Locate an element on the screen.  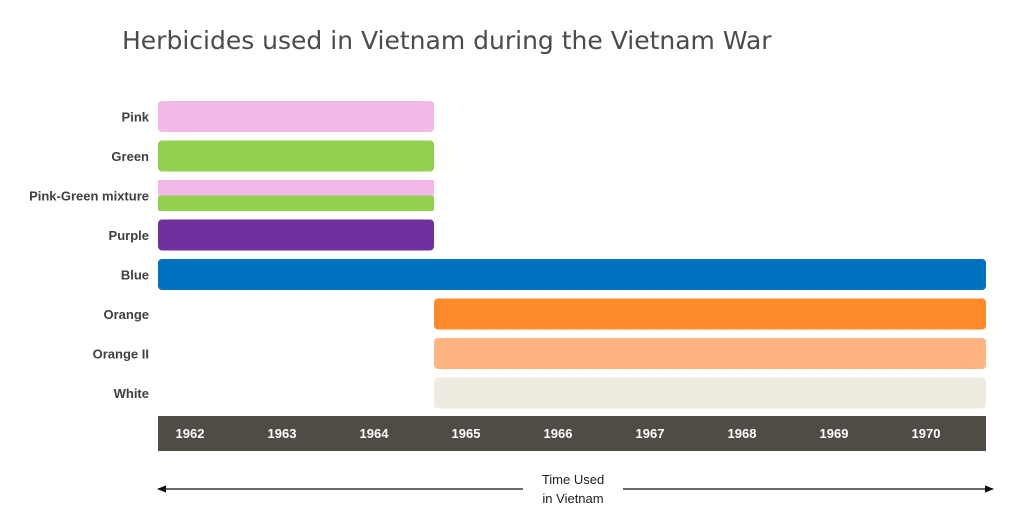
tick-label-1962: 1962 is located at coordinates (190, 433).